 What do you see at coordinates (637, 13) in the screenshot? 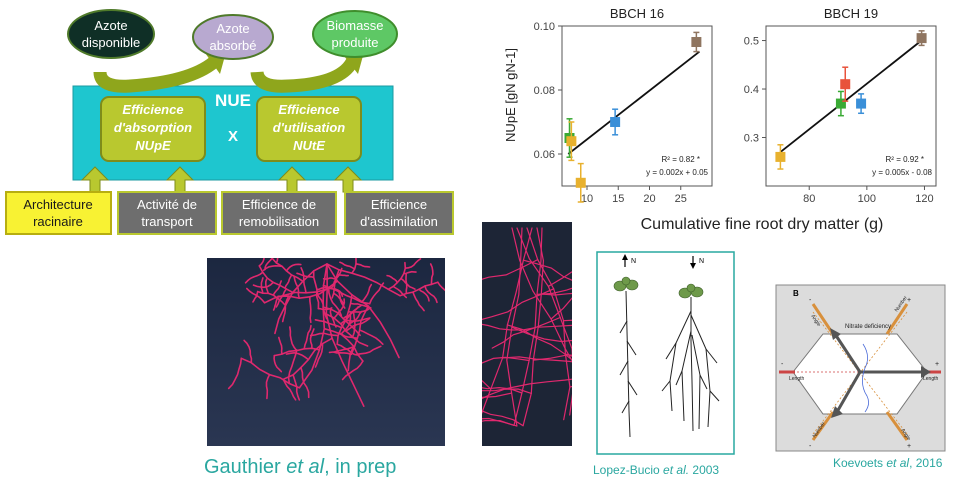
I see `chart-title: BBCH 16` at bounding box center [637, 13].